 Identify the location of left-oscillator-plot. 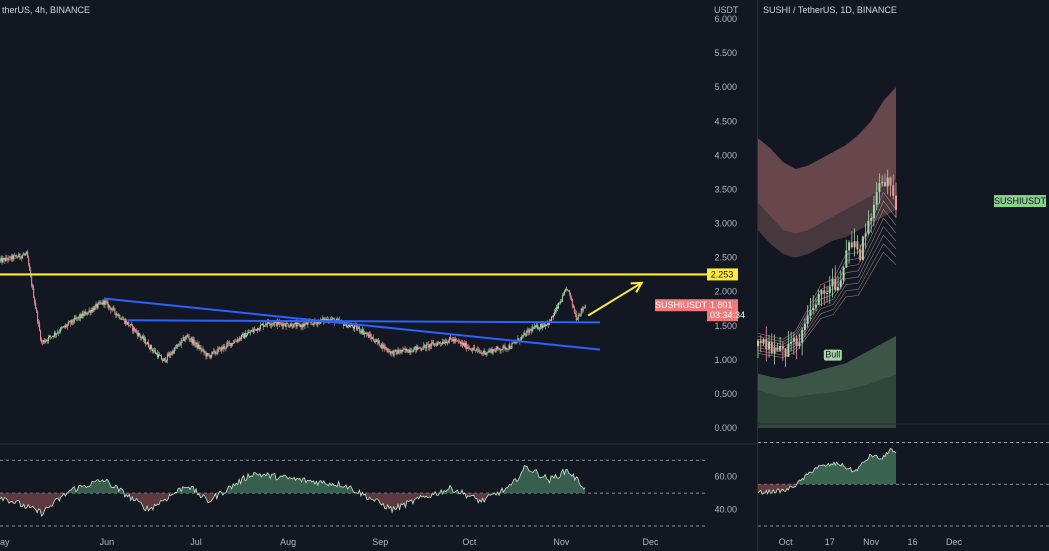
(353, 493).